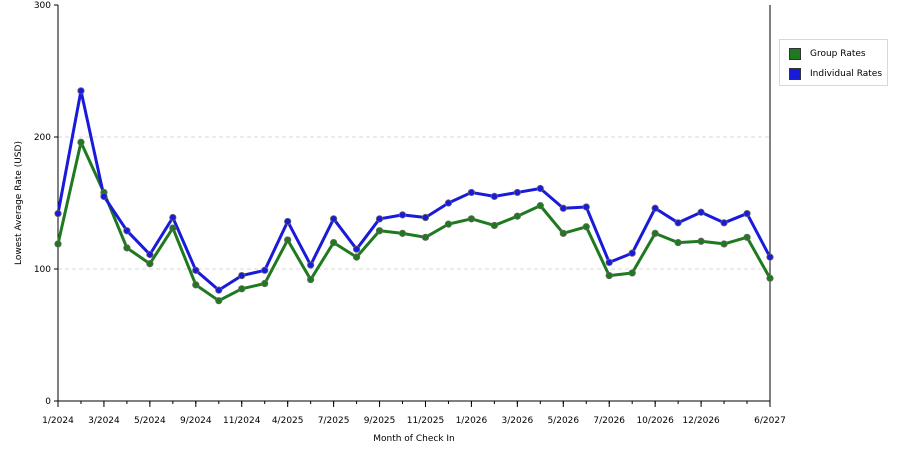 The image size is (900, 450). I want to click on x-tick-label: 9/2025, so click(380, 421).